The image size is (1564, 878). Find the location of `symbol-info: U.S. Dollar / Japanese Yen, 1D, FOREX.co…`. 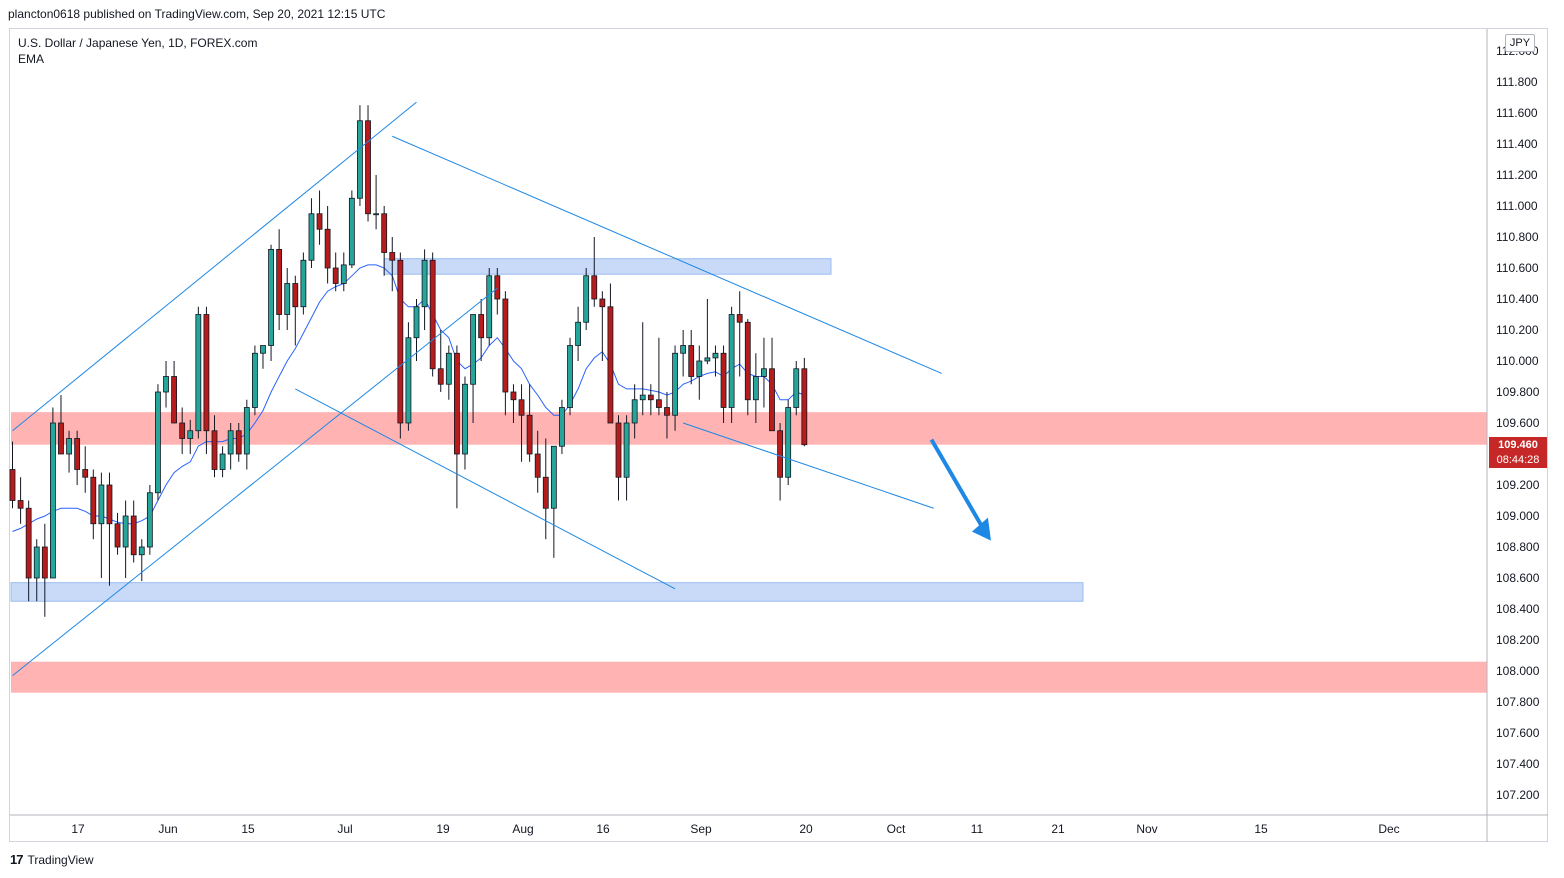

symbol-info: U.S. Dollar / Japanese Yen, 1D, FOREX.co… is located at coordinates (137, 51).